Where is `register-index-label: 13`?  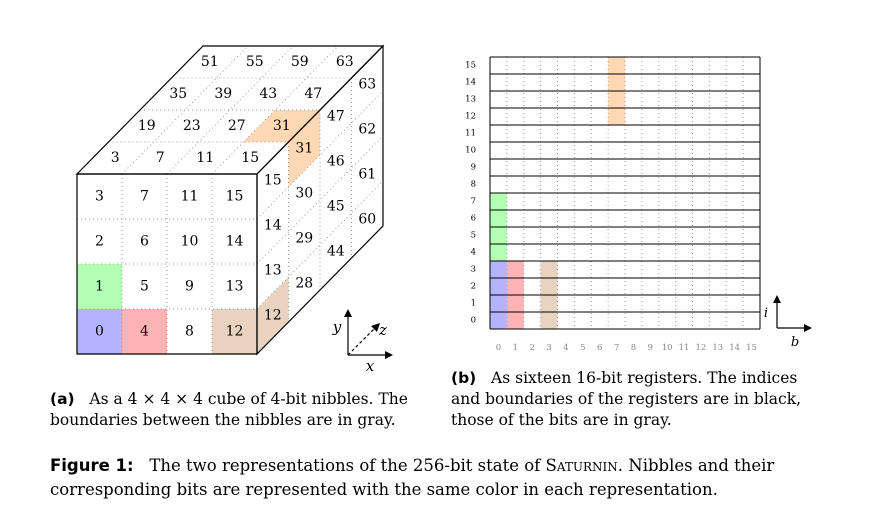 register-index-label: 13 is located at coordinates (470, 100).